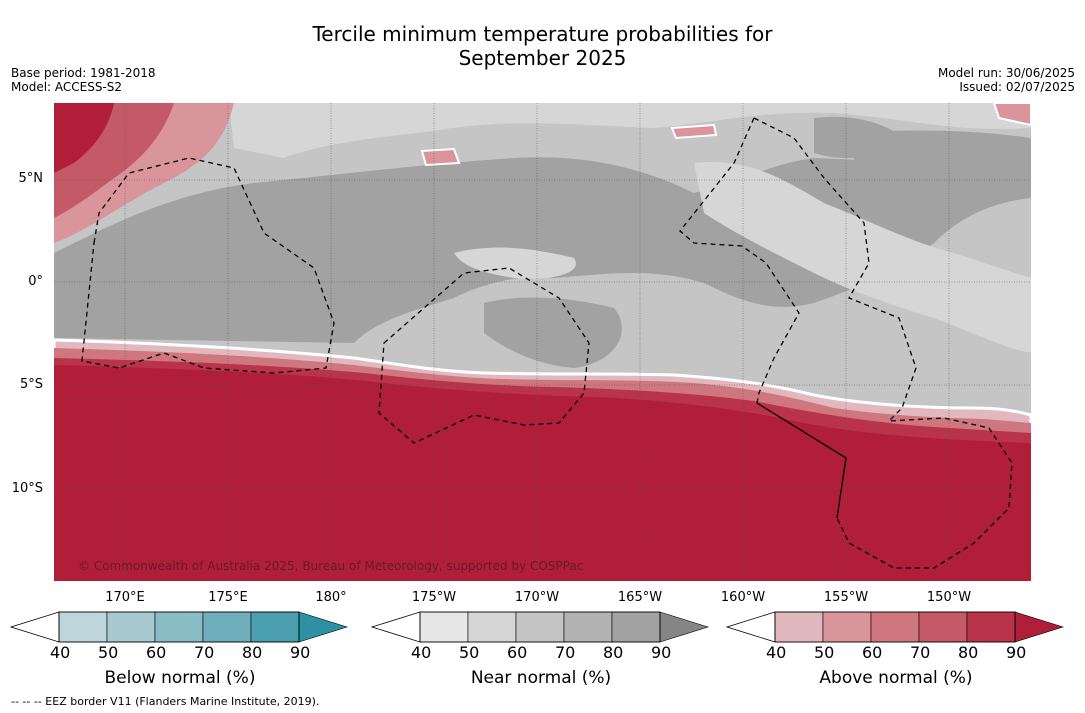 This screenshot has height=713, width=1085. I want to click on lon-label-155w: 155°W, so click(846, 597).